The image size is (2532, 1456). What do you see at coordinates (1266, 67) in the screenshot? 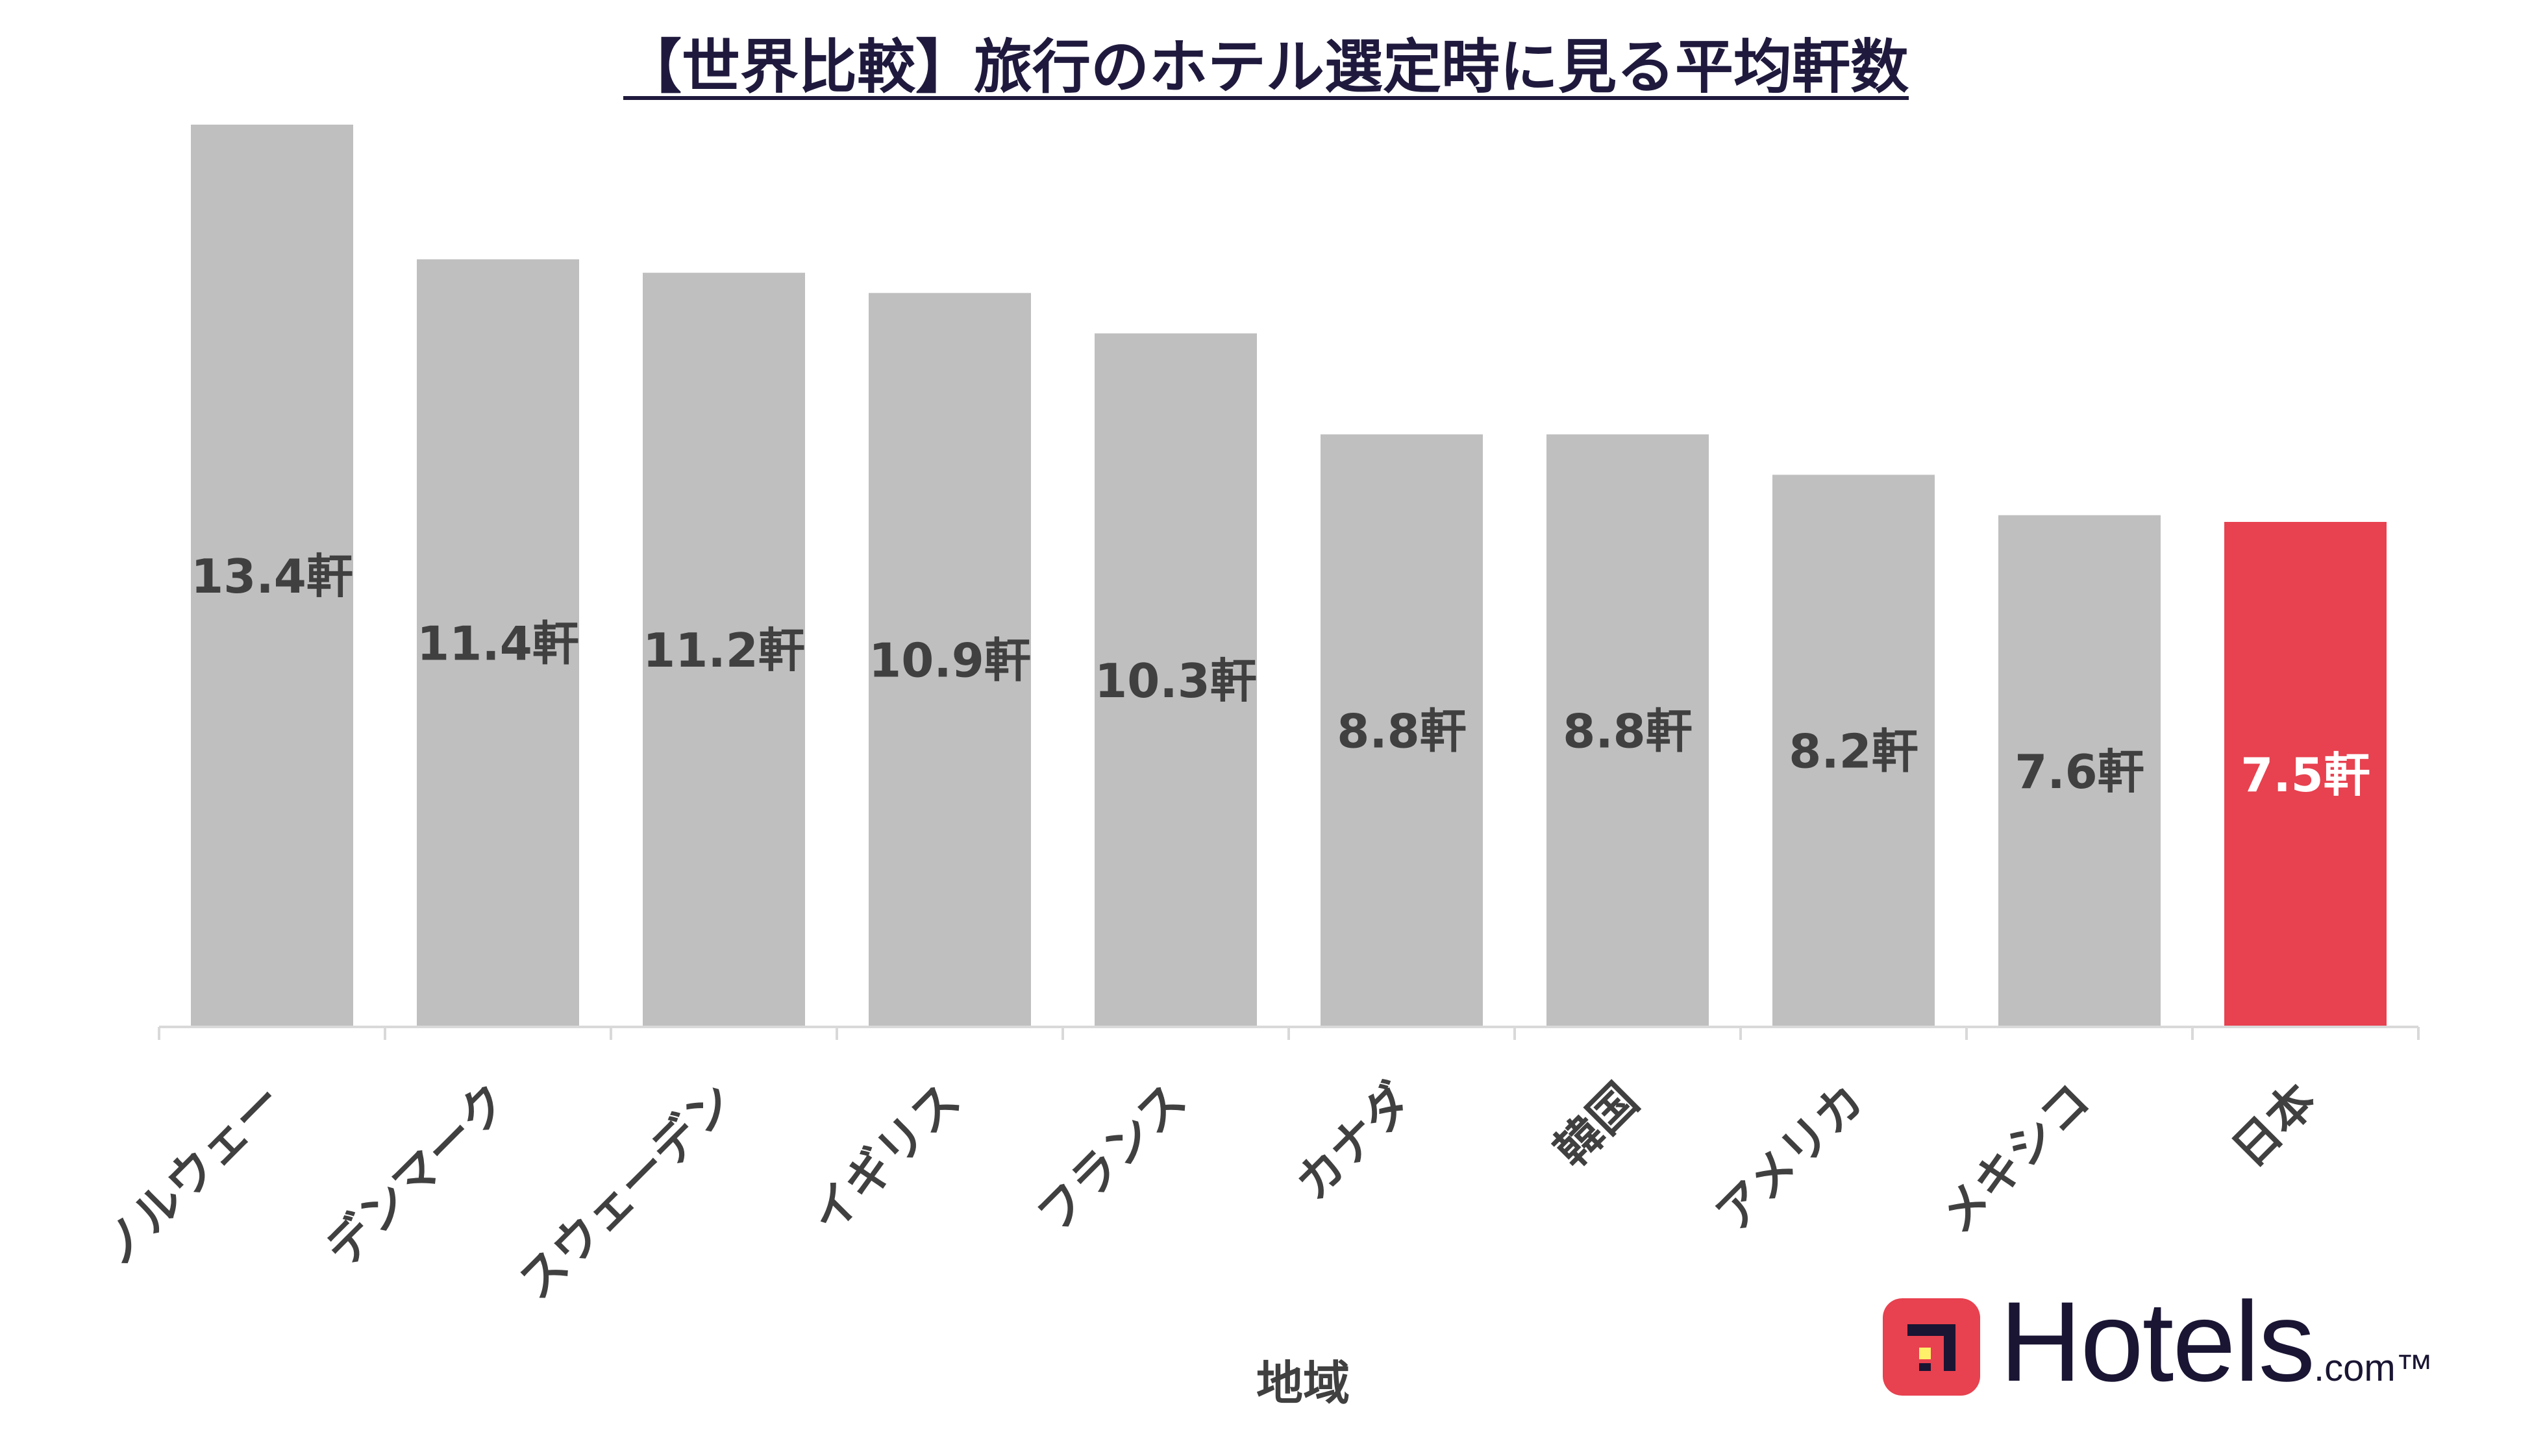
I see `chart-title: 【世界比較】旅行のホテル選定時に見る平均軒数` at bounding box center [1266, 67].